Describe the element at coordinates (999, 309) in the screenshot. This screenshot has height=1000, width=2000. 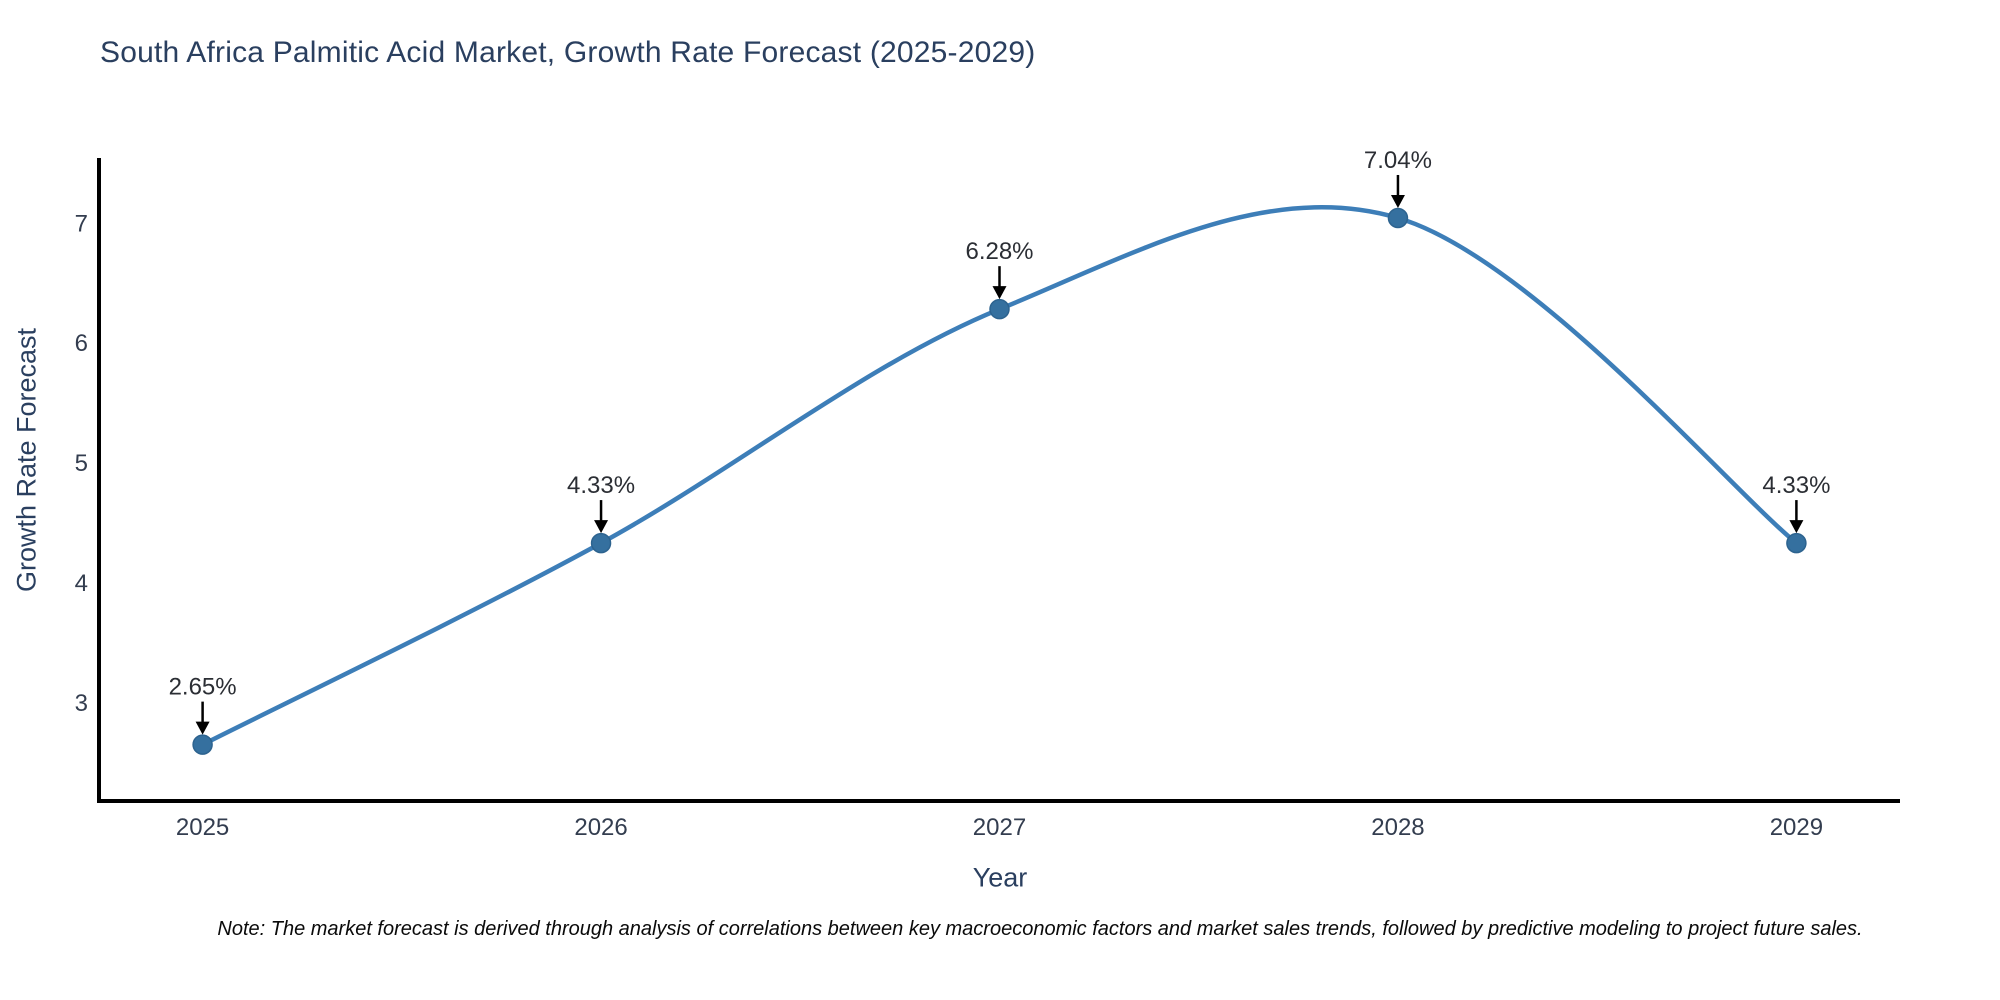
I see `data-point-2027` at that location.